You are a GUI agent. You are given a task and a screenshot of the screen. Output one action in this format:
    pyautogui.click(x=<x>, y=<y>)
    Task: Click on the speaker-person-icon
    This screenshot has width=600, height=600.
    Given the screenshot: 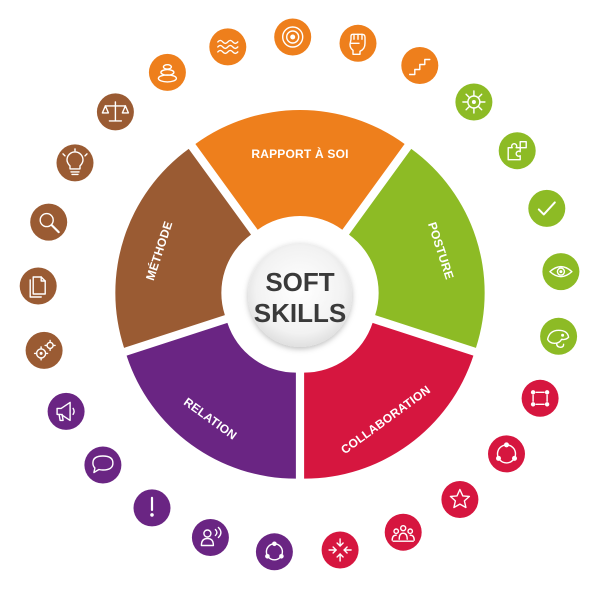 What is the action you would take?
    pyautogui.click(x=210, y=537)
    